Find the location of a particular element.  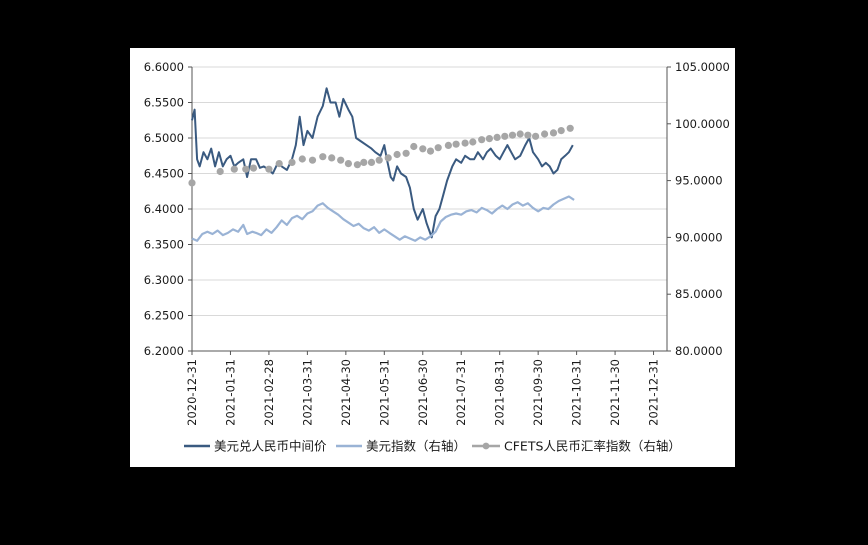

left-tick-label-7: 6.5500 is located at coordinates (164, 103).